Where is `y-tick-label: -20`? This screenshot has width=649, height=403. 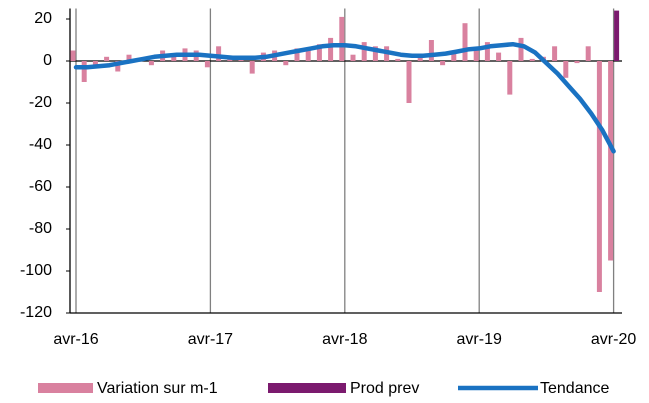 y-tick-label: -20 is located at coordinates (40, 102).